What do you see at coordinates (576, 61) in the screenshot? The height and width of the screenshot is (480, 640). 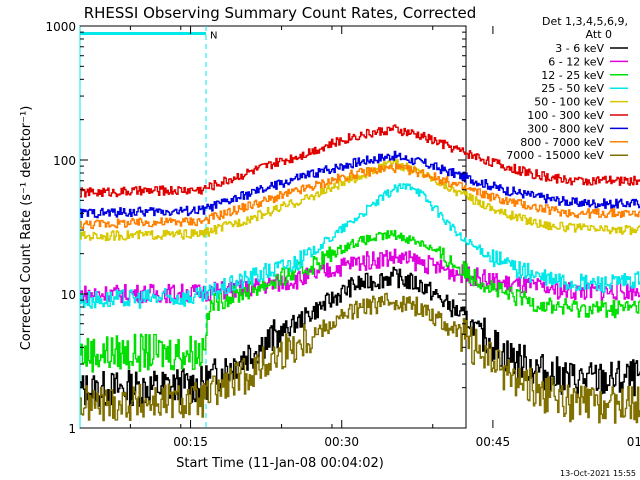 I see `legend-label-6-12-kev: 6 - 12 keV` at bounding box center [576, 61].